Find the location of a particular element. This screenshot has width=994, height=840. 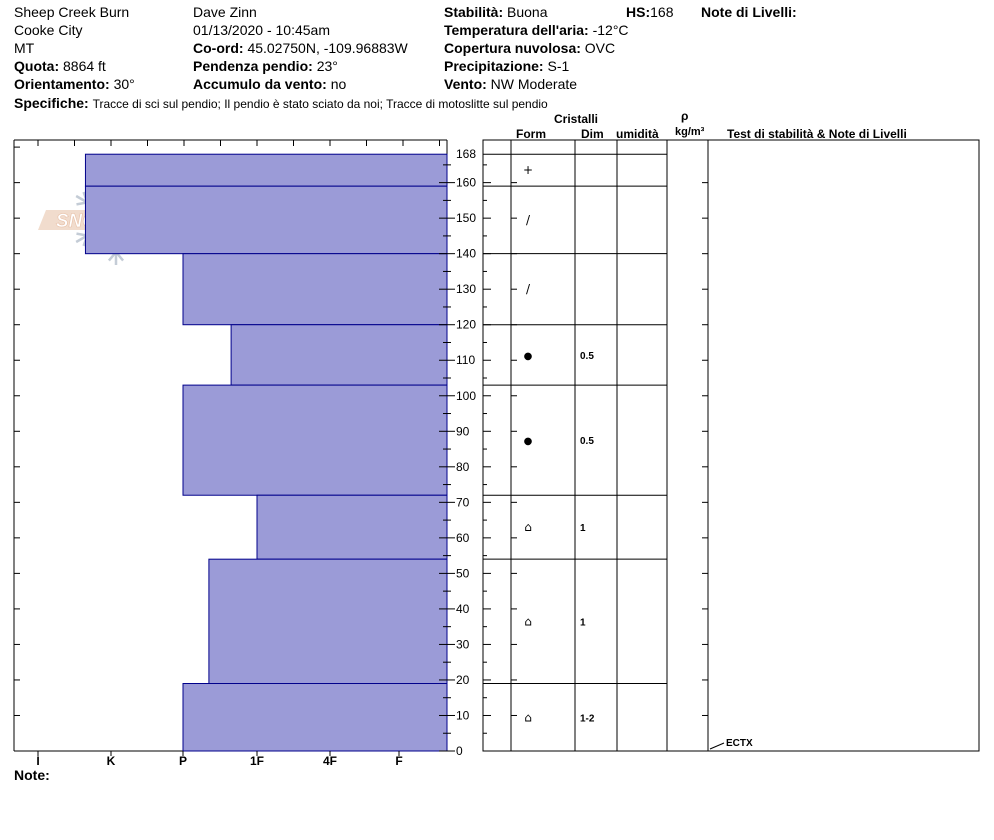

aspect-label: Orientamento: is located at coordinates (62, 84).